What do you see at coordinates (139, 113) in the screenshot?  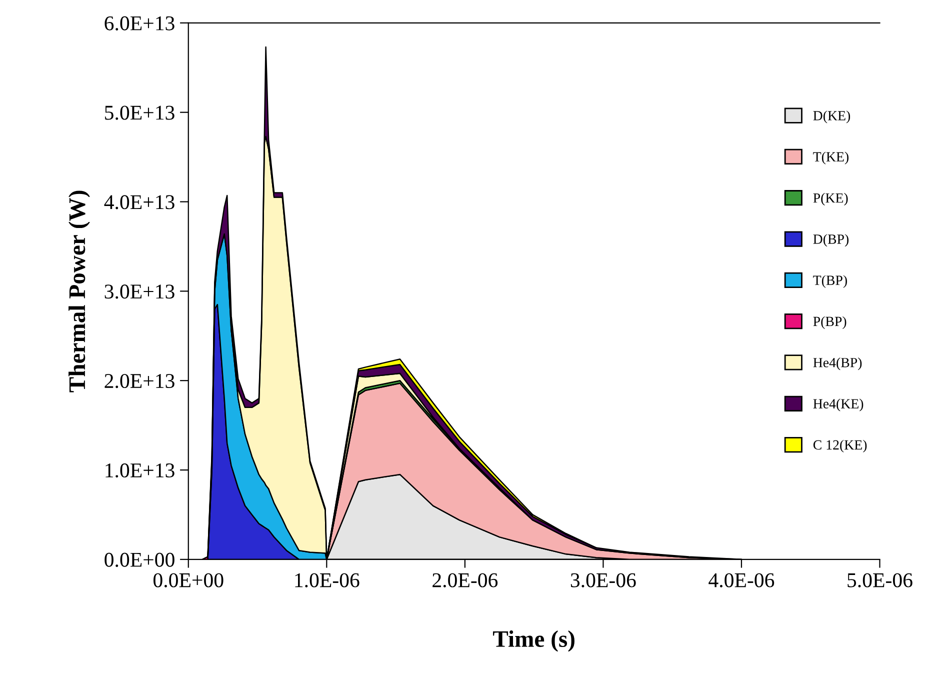 I see `y-tick-label: 5.0E+13` at bounding box center [139, 113].